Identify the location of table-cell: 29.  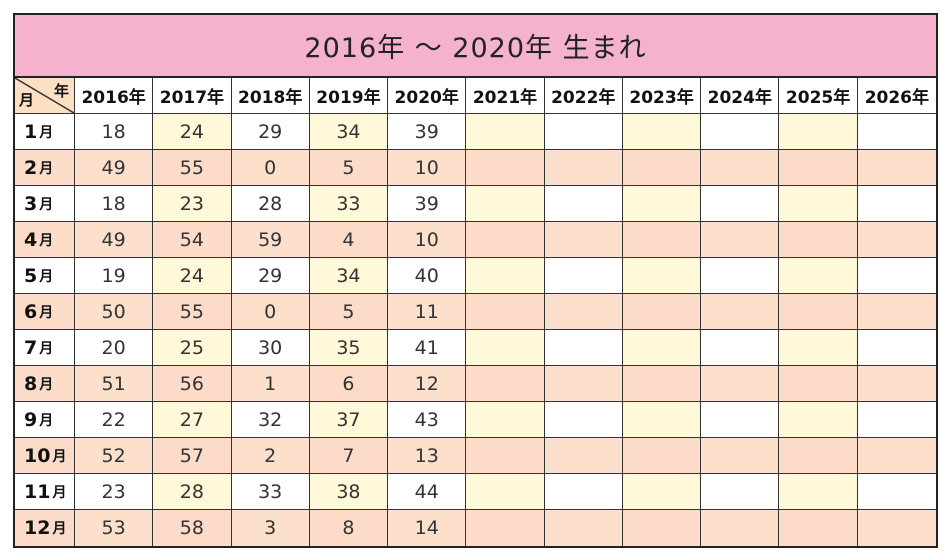
(270, 132).